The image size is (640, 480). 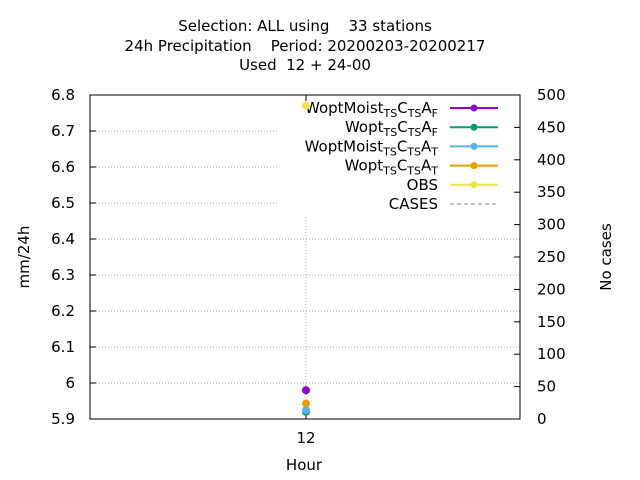 What do you see at coordinates (551, 289) in the screenshot?
I see `y2-tick-label: 200` at bounding box center [551, 289].